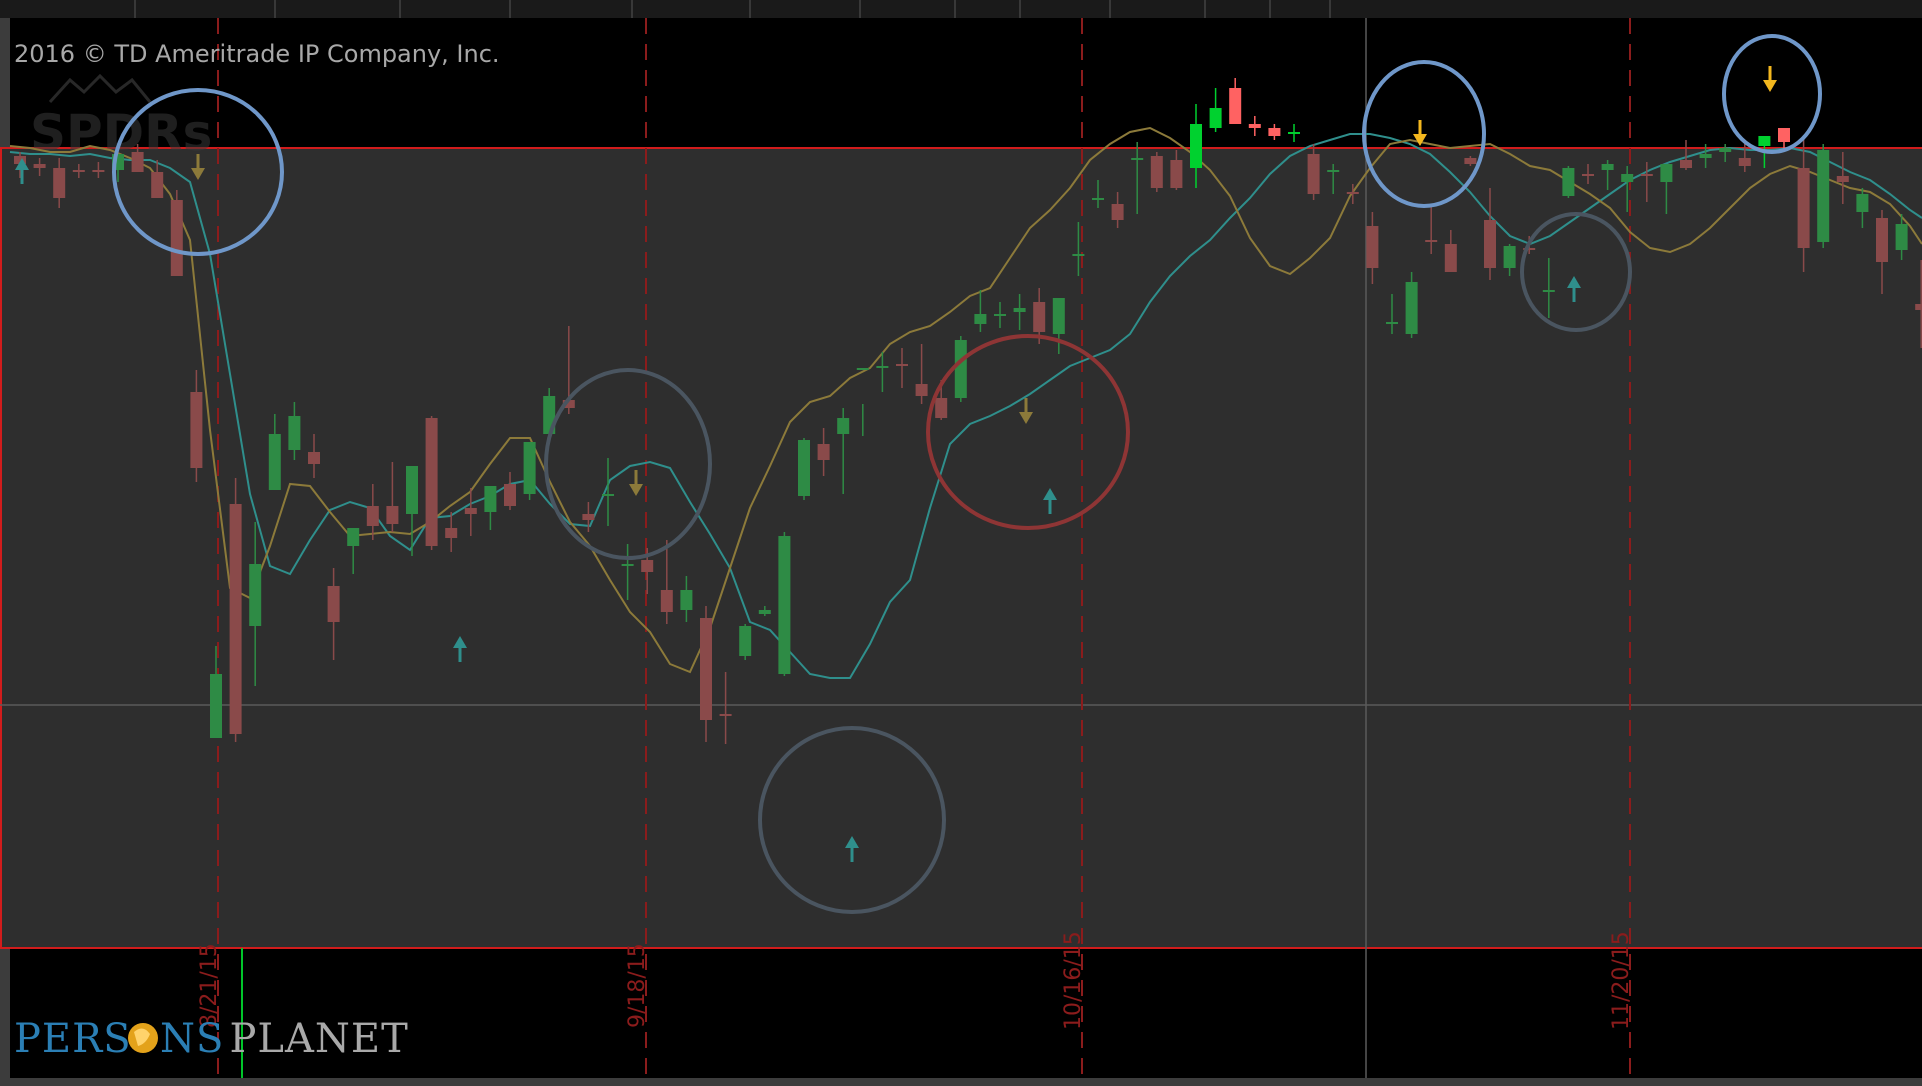  I want to click on watermark-part3: PLANET, so click(319, 1039).